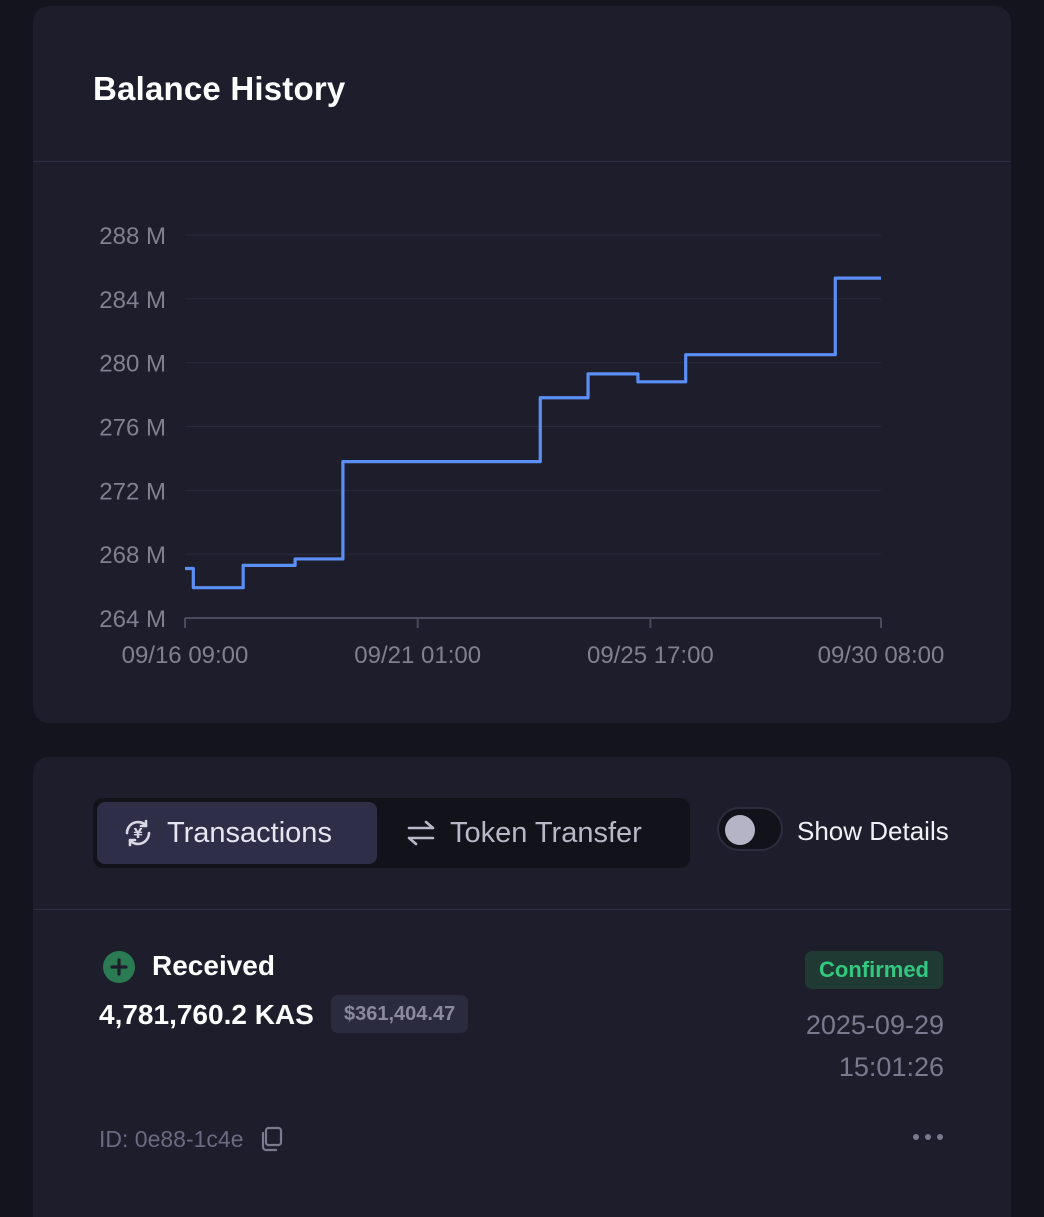 The width and height of the screenshot is (1044, 1217). What do you see at coordinates (740, 830) in the screenshot?
I see `toggle-knob` at bounding box center [740, 830].